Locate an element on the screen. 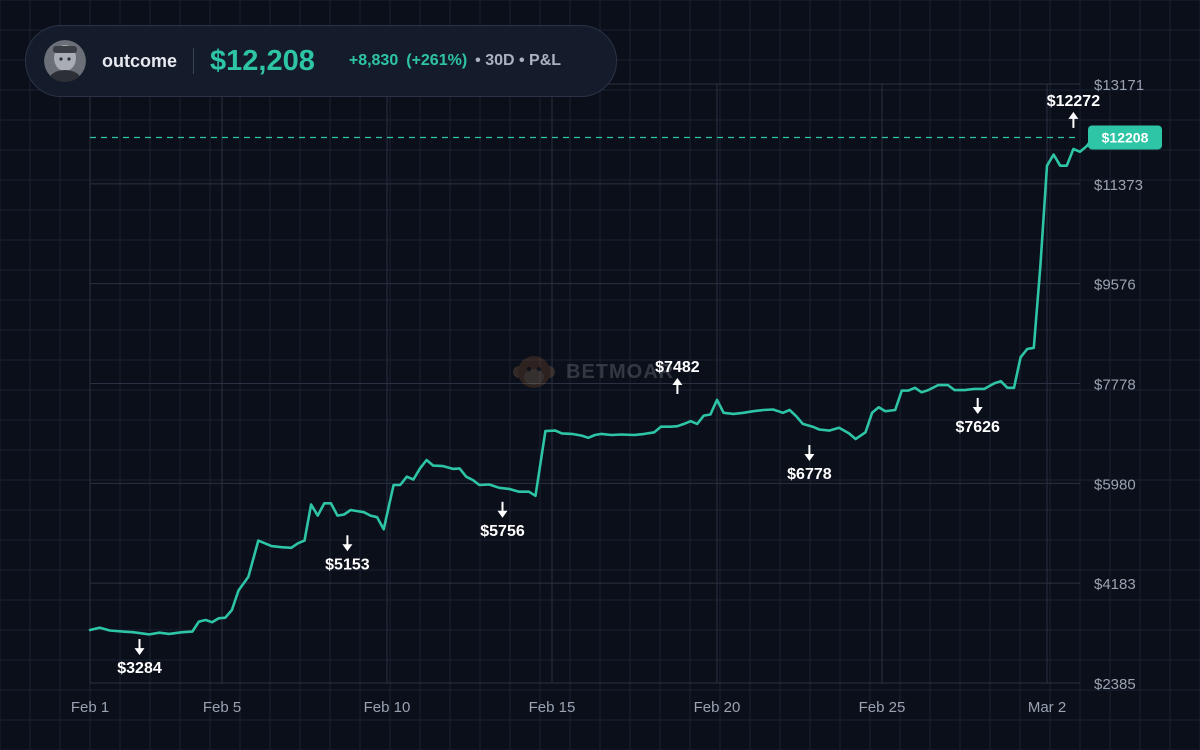 This screenshot has width=1200, height=750. annotation-label: $12272 is located at coordinates (1073, 101).